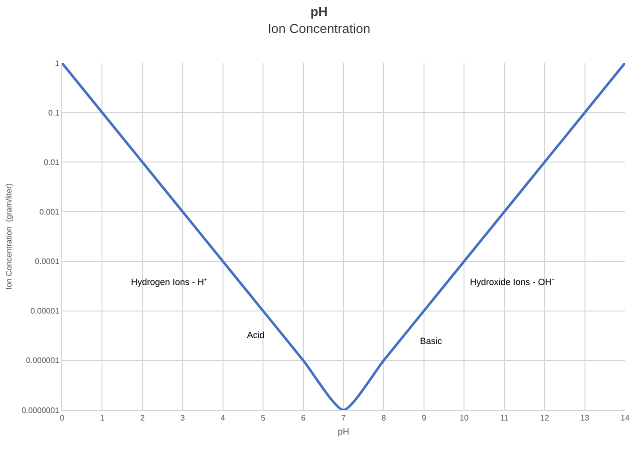 This screenshot has height=455, width=638. Describe the element at coordinates (383, 418) in the screenshot. I see `x-tick-label: 8` at that location.